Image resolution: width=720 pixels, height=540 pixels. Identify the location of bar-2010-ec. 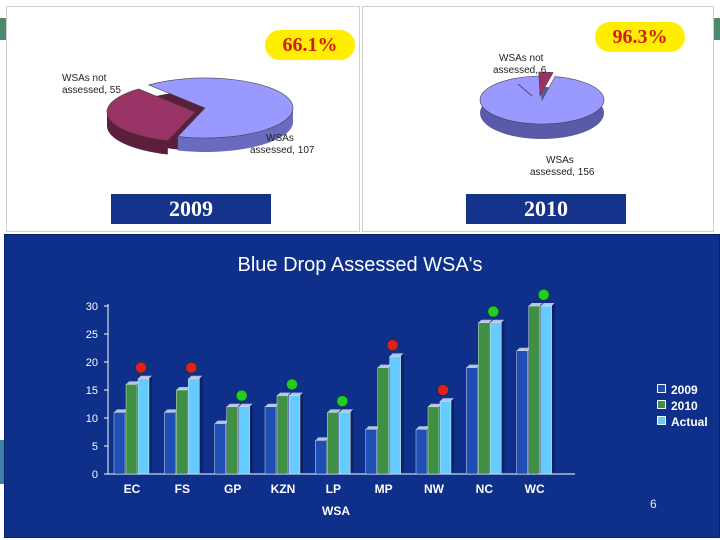
(131, 429).